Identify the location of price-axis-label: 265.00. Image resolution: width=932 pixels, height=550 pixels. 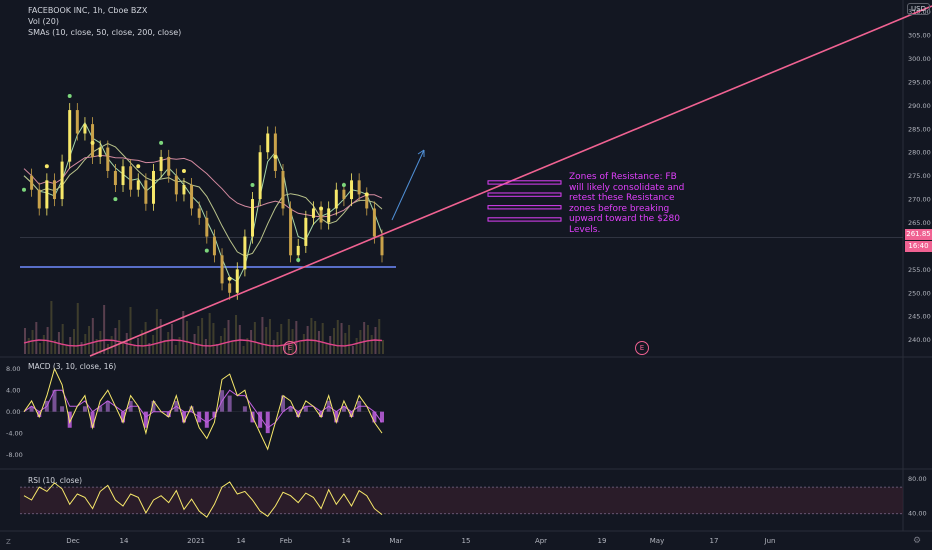
(919, 223).